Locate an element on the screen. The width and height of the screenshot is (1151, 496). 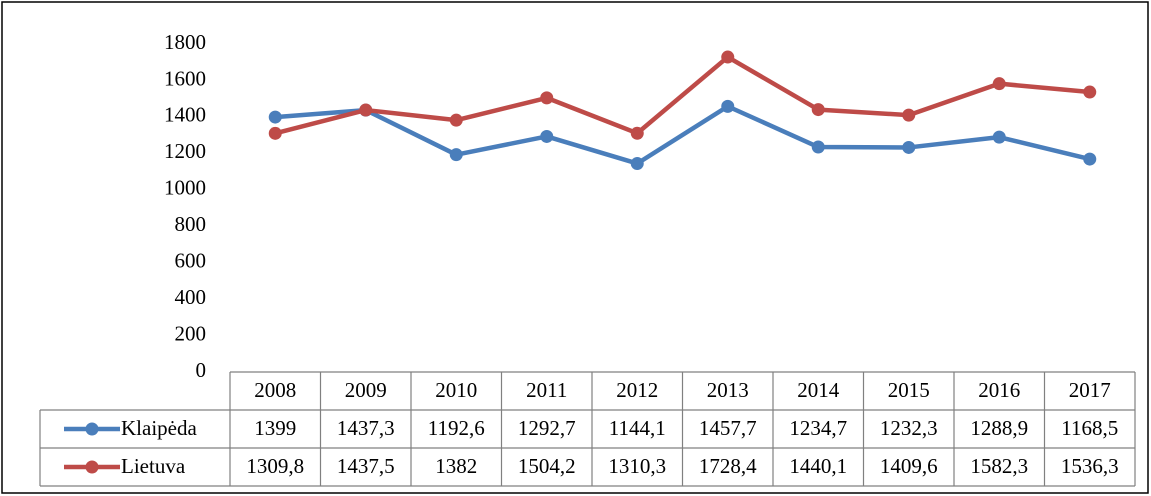
table-value: 1728,4 is located at coordinates (728, 466).